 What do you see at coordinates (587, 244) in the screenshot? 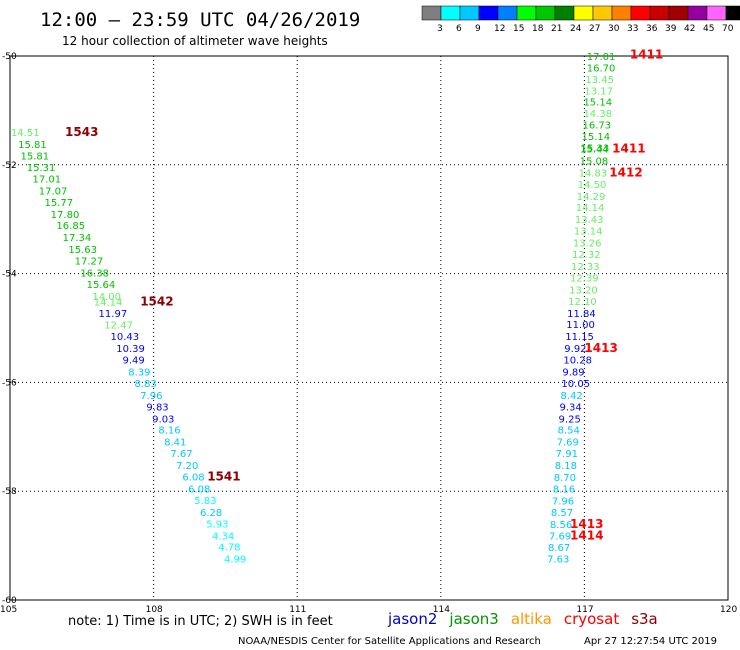
I see `wave-height-point: 13.26` at bounding box center [587, 244].